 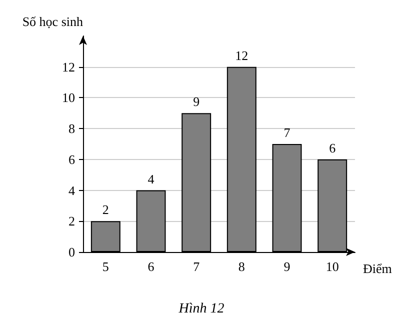 I want to click on x-tick-label: 5, so click(x=105, y=266).